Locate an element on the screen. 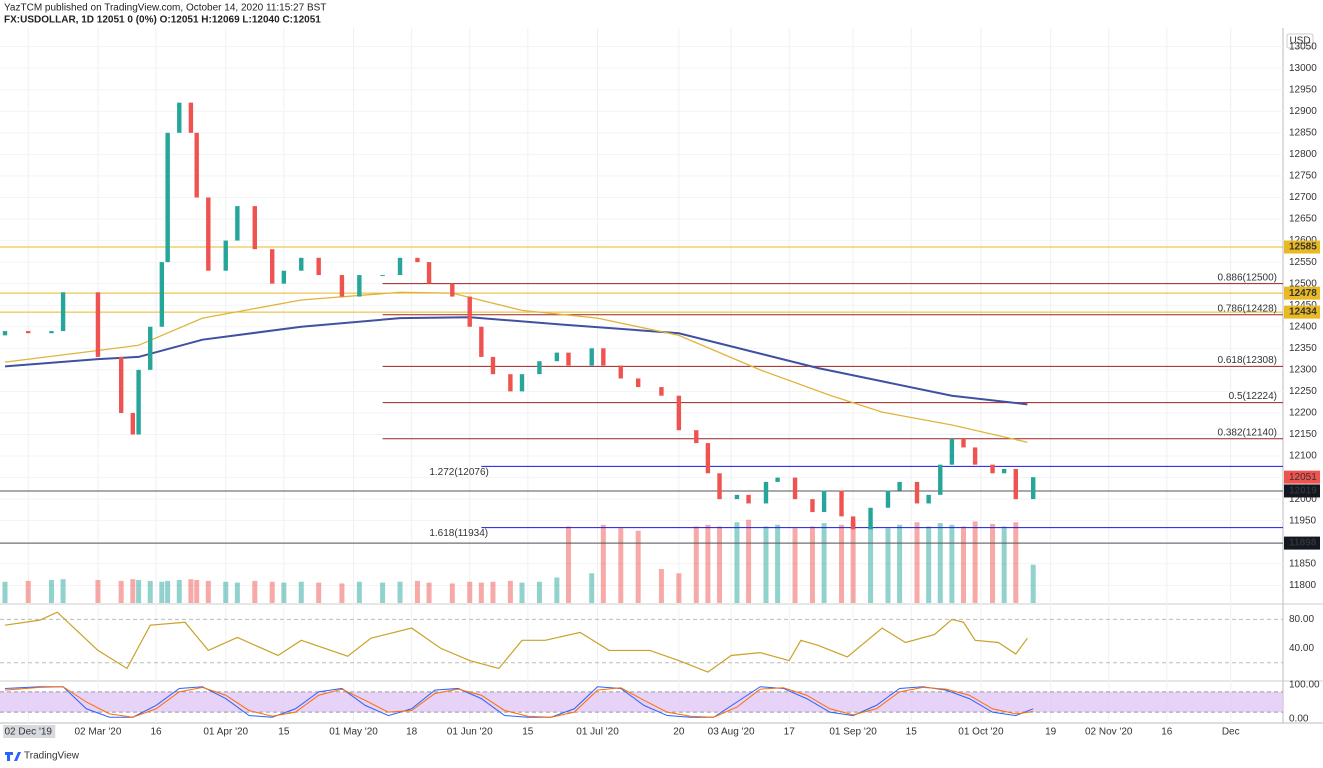 This screenshot has height=768, width=1323. level-label: 0.5(12224) is located at coordinates (1253, 396).